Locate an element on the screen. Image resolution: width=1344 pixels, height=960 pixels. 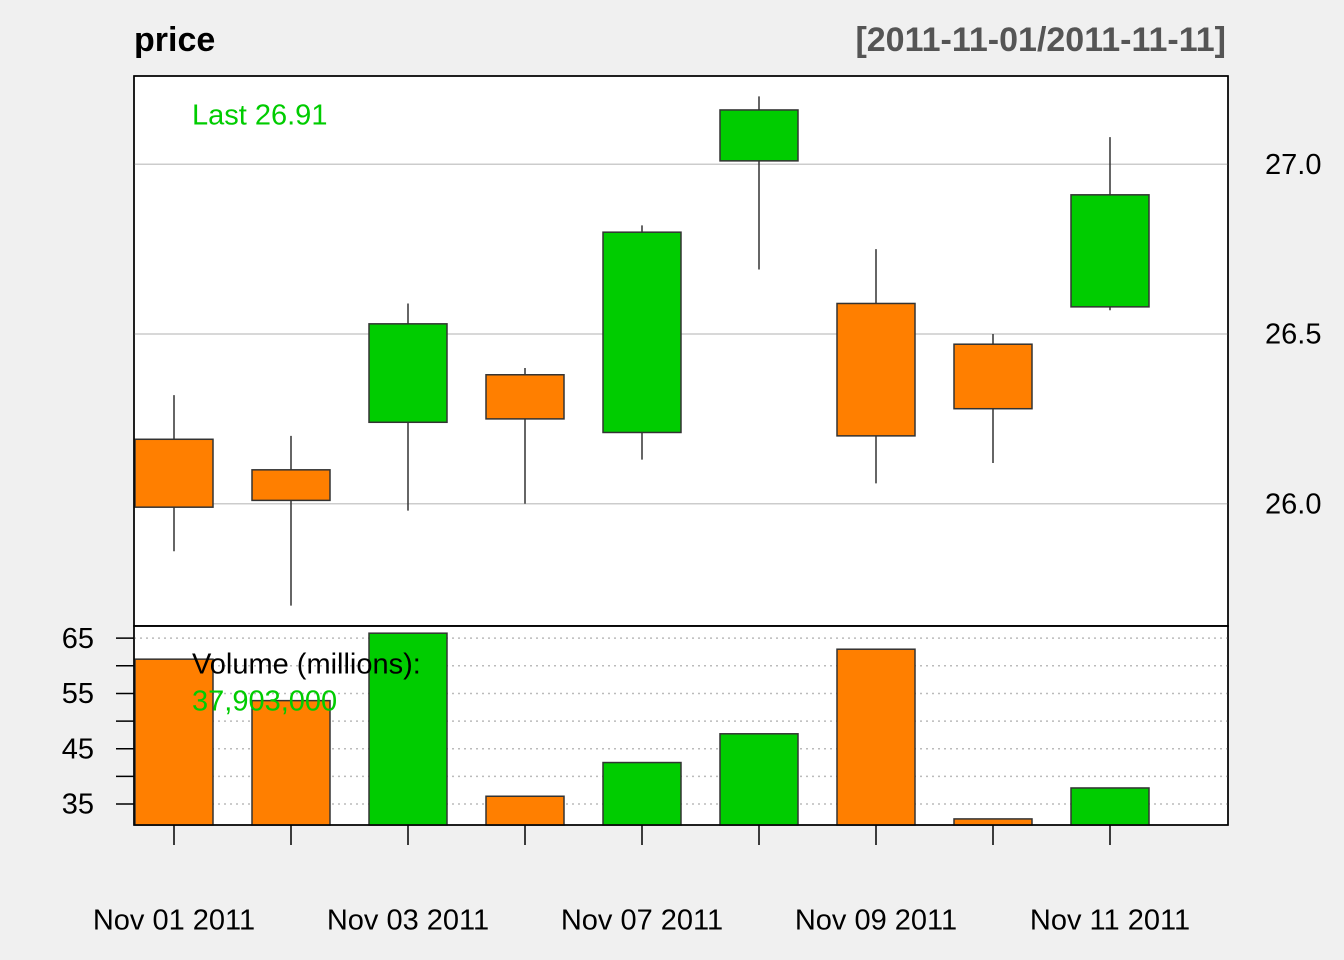
last-volume: 37,903,000 is located at coordinates (264, 702).